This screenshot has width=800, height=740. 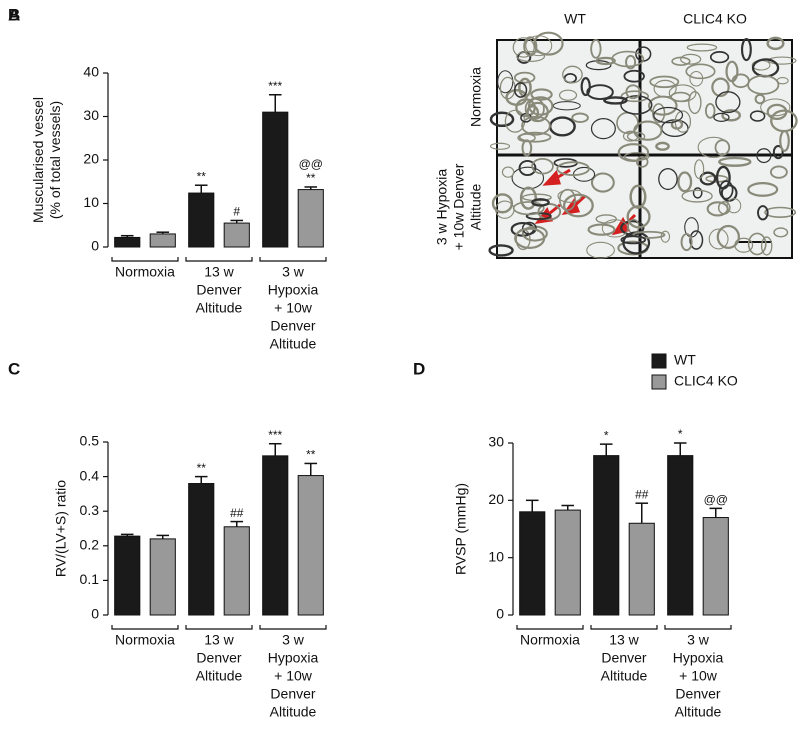 I want to click on y-tick-label: 0.5, so click(x=90, y=441).